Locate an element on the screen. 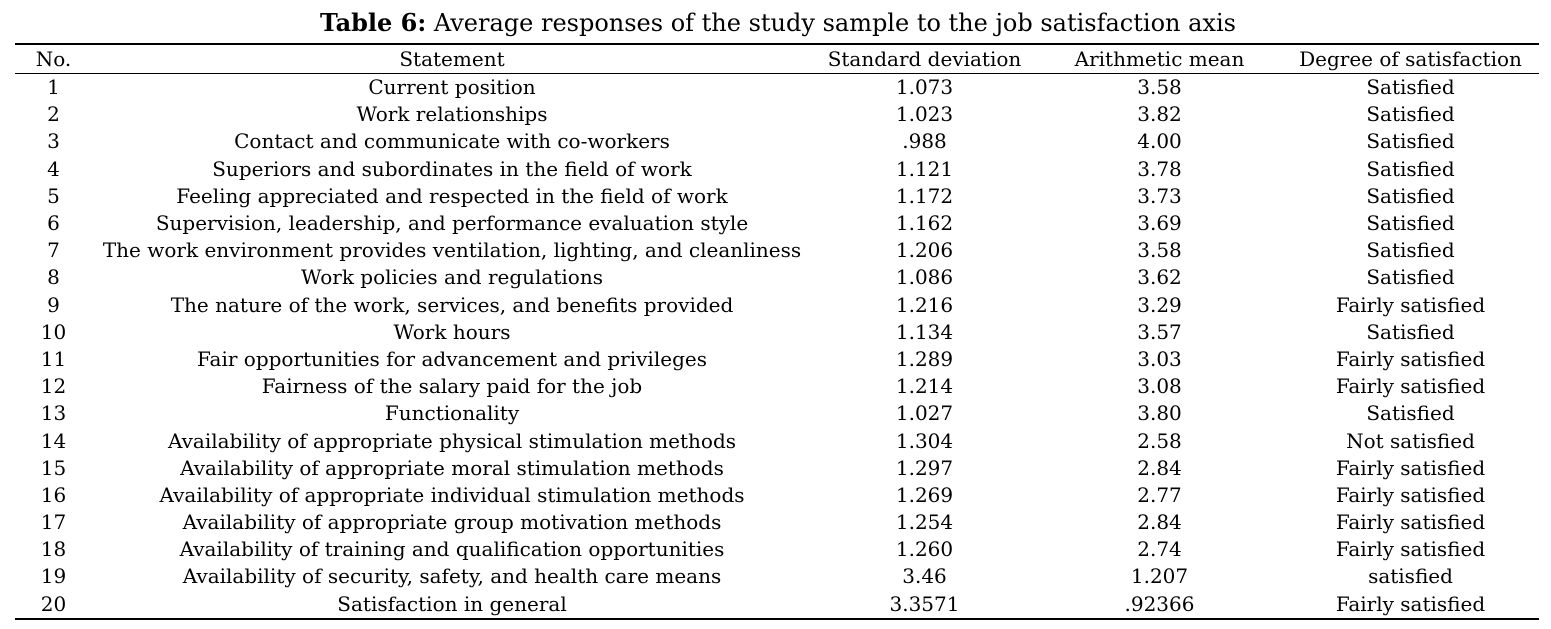 The image size is (1551, 629). cell-standard-deviation: 3.3571 is located at coordinates (924, 603).